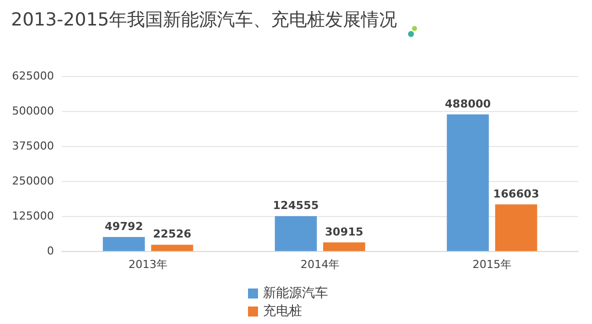 The height and width of the screenshot is (324, 592). Describe the element at coordinates (50, 251) in the screenshot. I see `y-tick-label: 0` at that location.